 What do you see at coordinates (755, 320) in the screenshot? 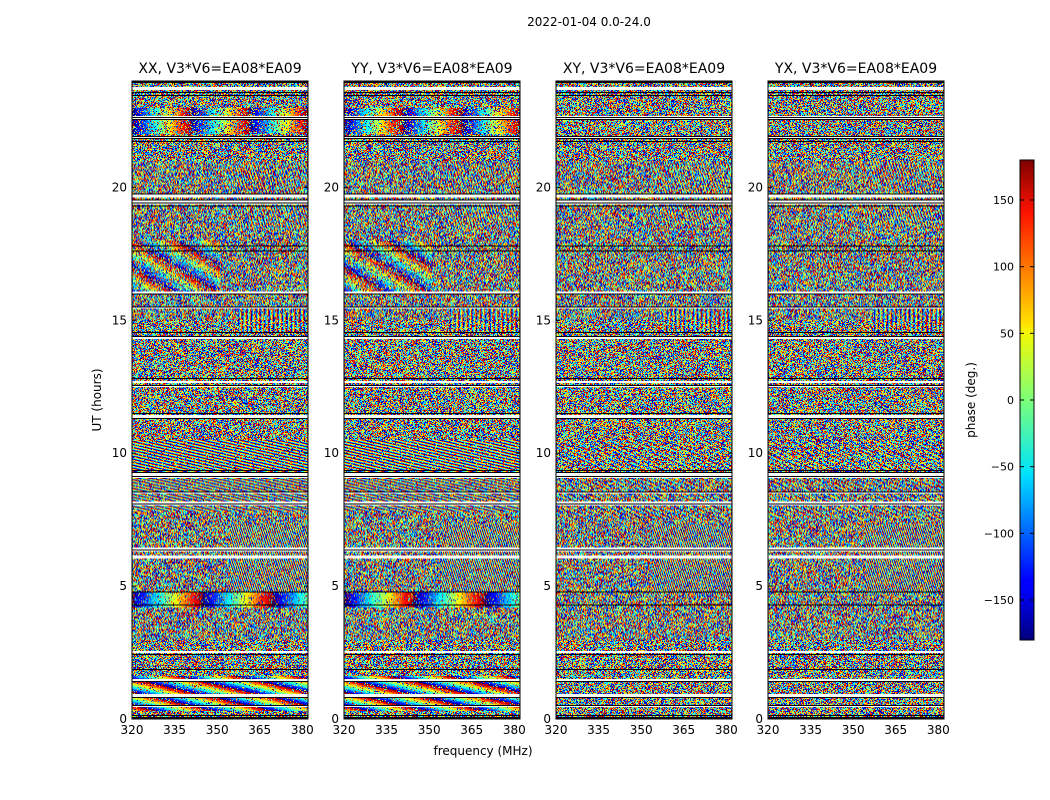
I see `y-tick-label-yx-15: 15` at bounding box center [755, 320].